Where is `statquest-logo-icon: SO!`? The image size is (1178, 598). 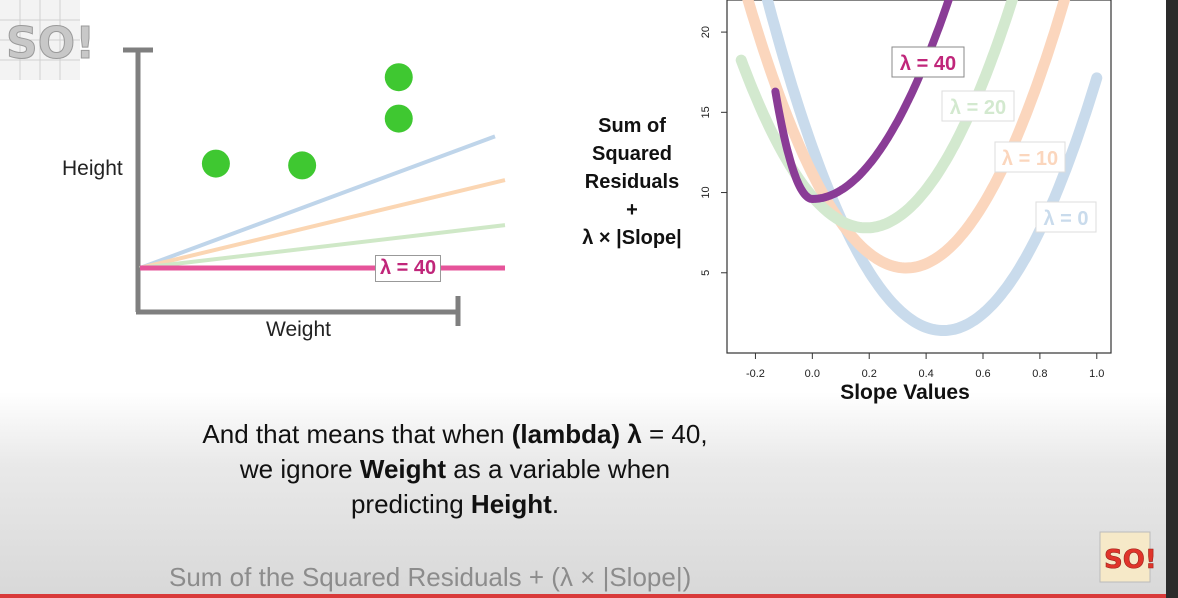
statquest-logo-icon: SO! is located at coordinates (45, 40).